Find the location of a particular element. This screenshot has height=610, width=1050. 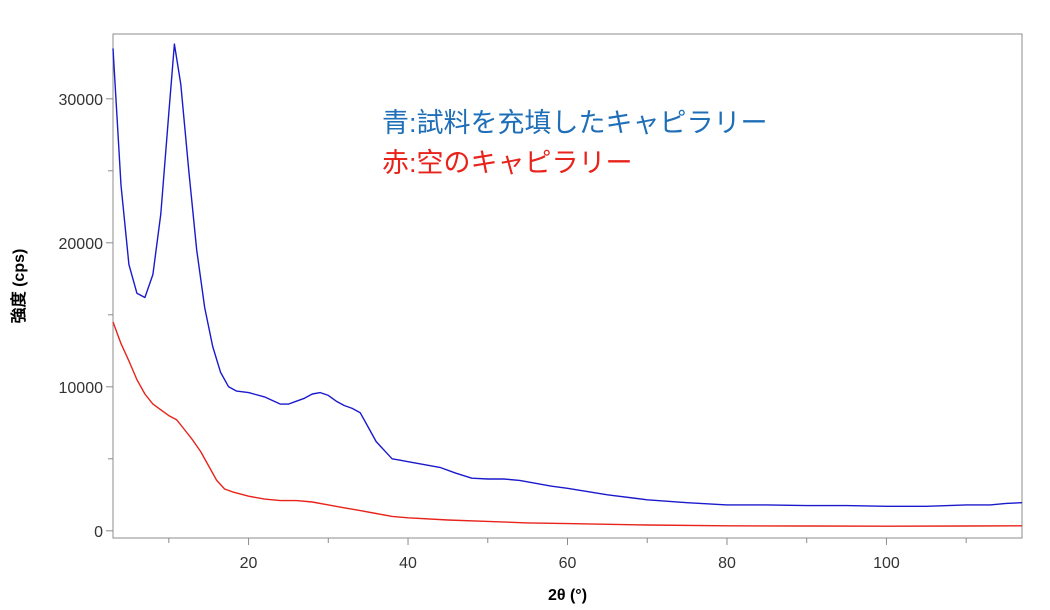

x-tick-label-40: 40 is located at coordinates (408, 563).